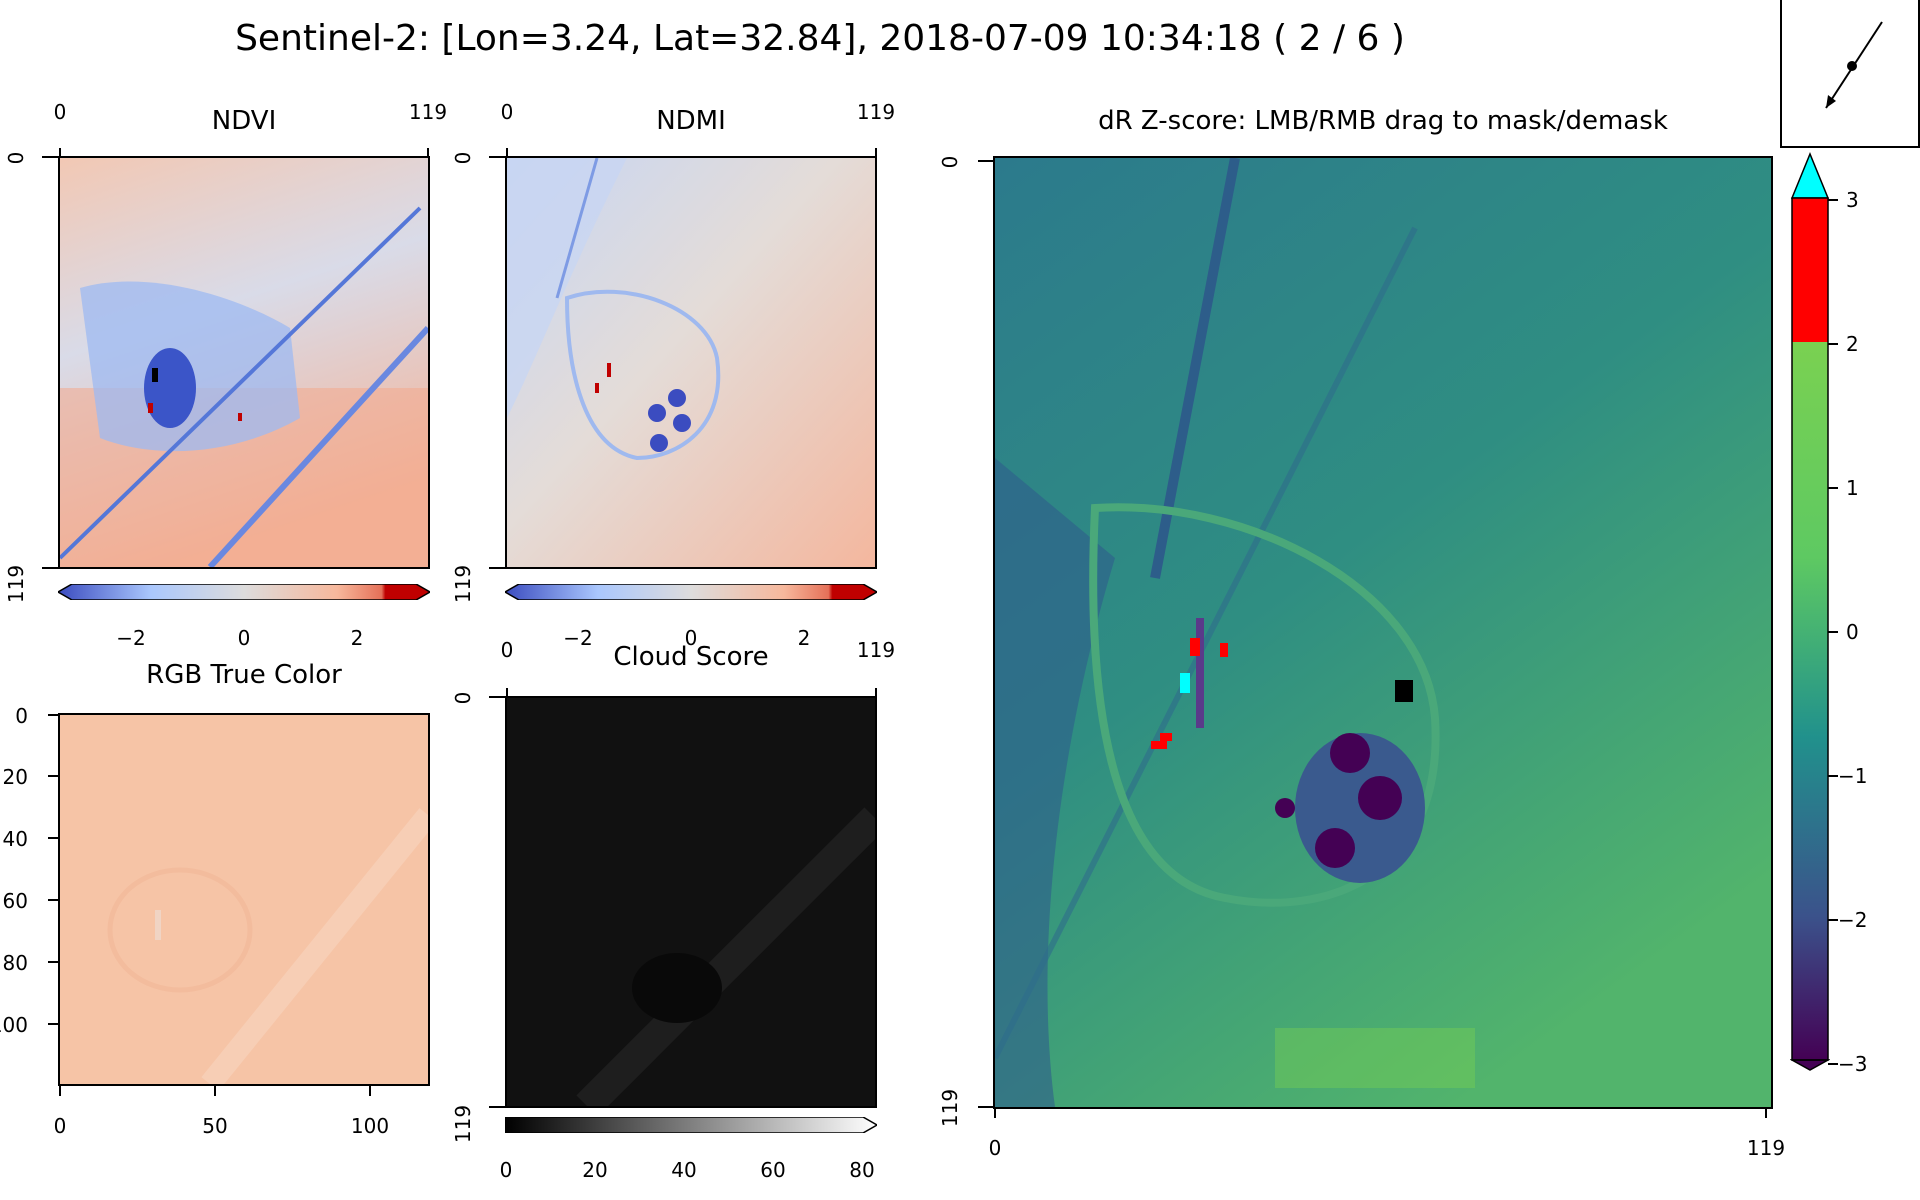  I want to click on cloud-cbar-tick-0: 0, so click(506, 1170).